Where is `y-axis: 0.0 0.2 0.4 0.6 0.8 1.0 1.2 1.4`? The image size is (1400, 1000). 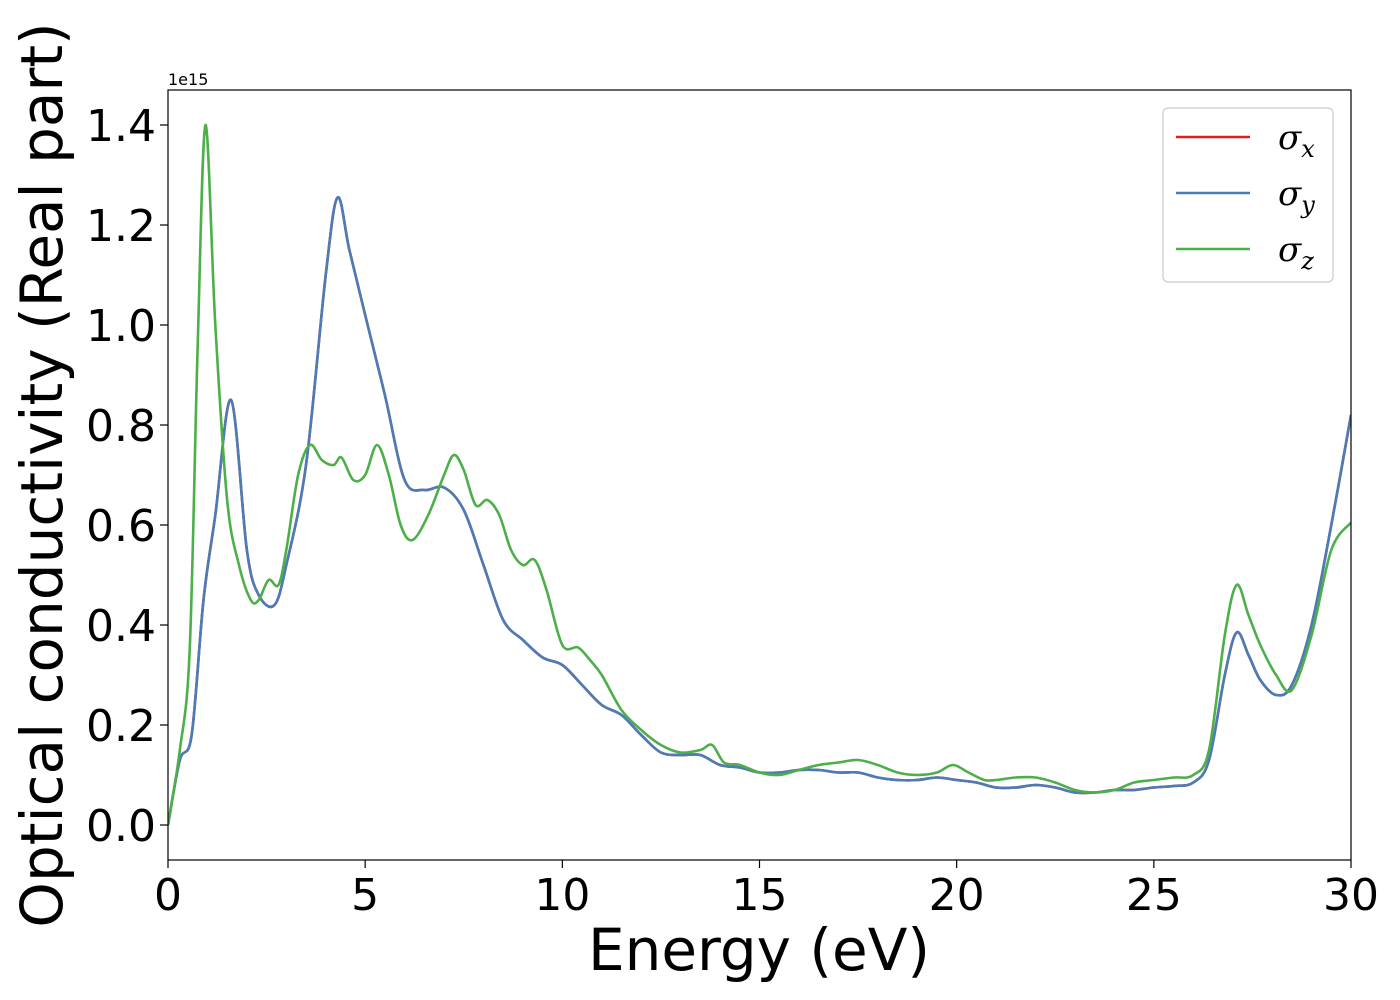
y-axis: 0.0 0.2 0.4 0.6 0.8 1.0 1.2 1.4 is located at coordinates (127, 476).